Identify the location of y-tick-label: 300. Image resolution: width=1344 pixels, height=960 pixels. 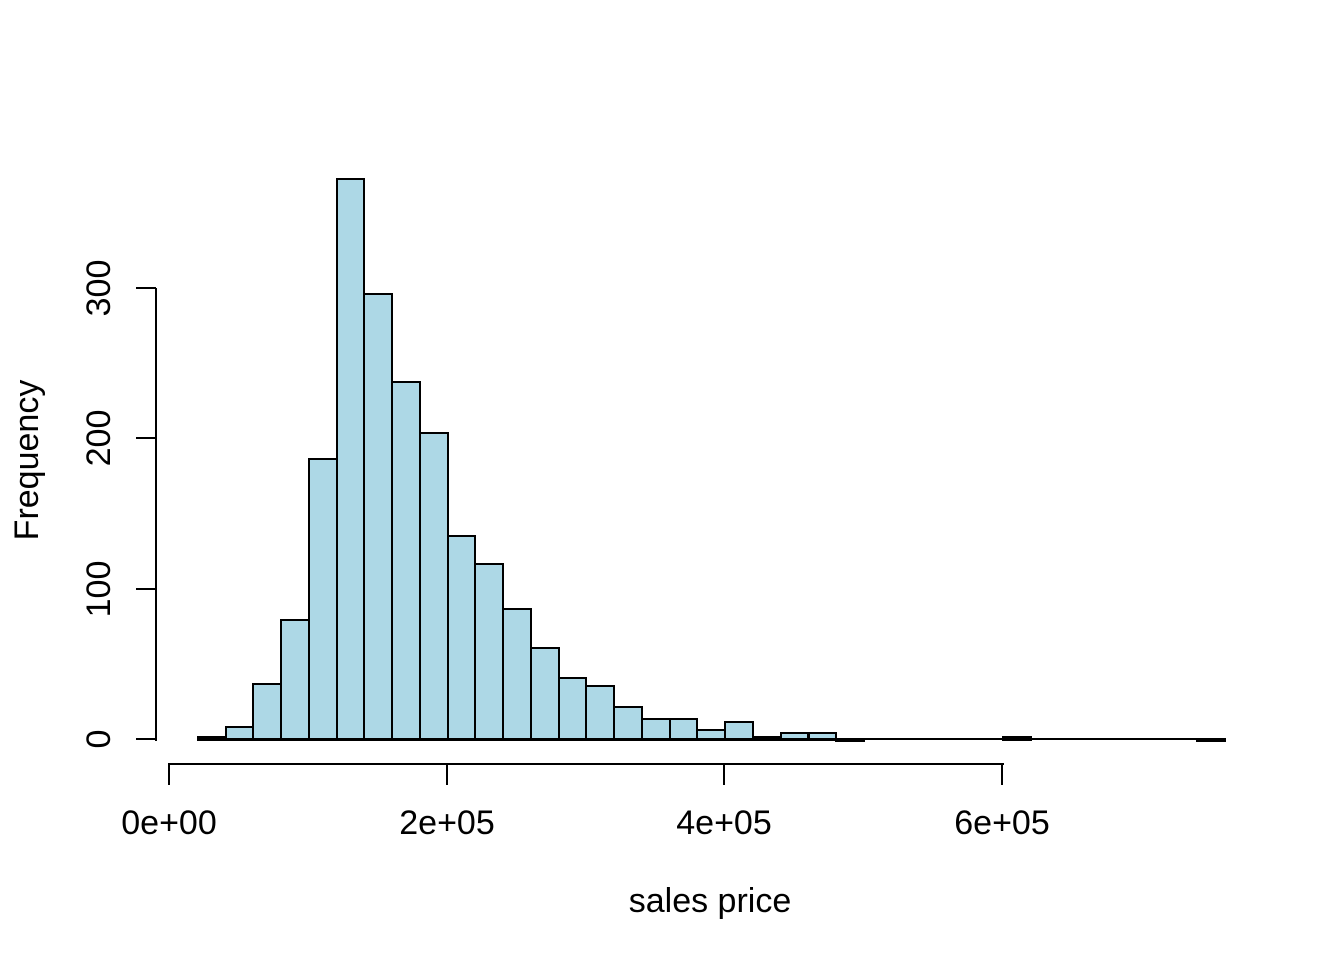
(99, 288).